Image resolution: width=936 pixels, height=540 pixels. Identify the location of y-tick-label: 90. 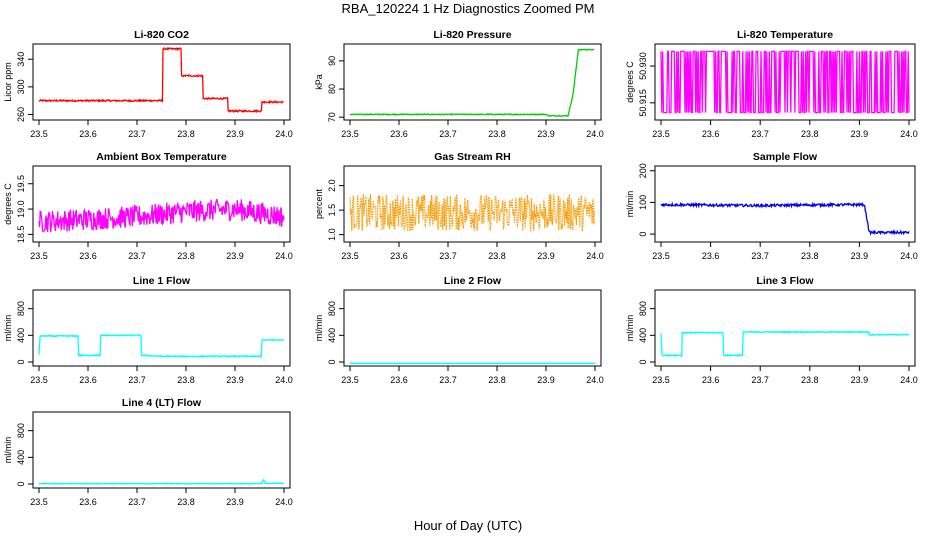
(332, 61).